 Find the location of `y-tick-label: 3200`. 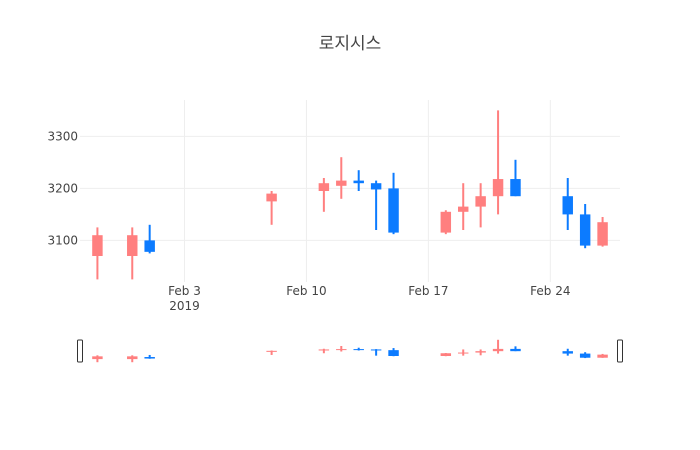

y-tick-label: 3200 is located at coordinates (62, 188).